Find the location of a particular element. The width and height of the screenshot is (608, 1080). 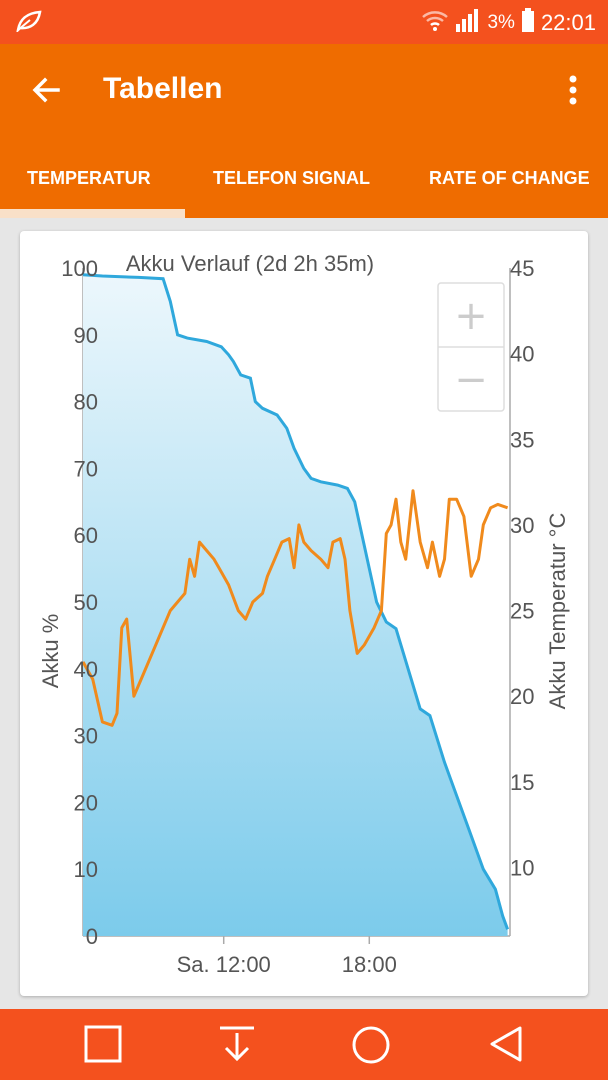

cell-signal-icon is located at coordinates (468, 23).